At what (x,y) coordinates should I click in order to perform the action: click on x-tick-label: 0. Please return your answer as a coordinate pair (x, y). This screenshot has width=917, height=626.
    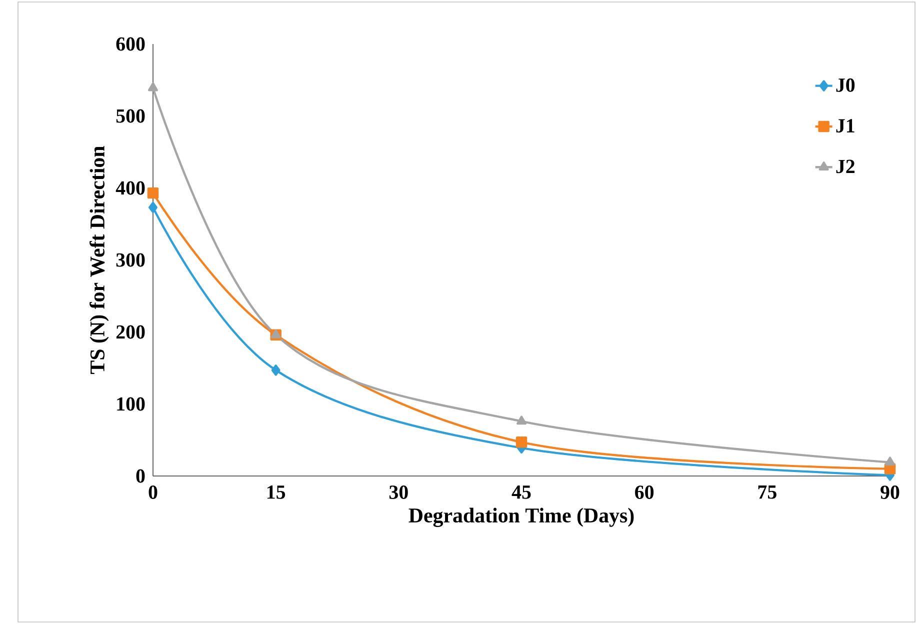
    Looking at the image, I should click on (153, 492).